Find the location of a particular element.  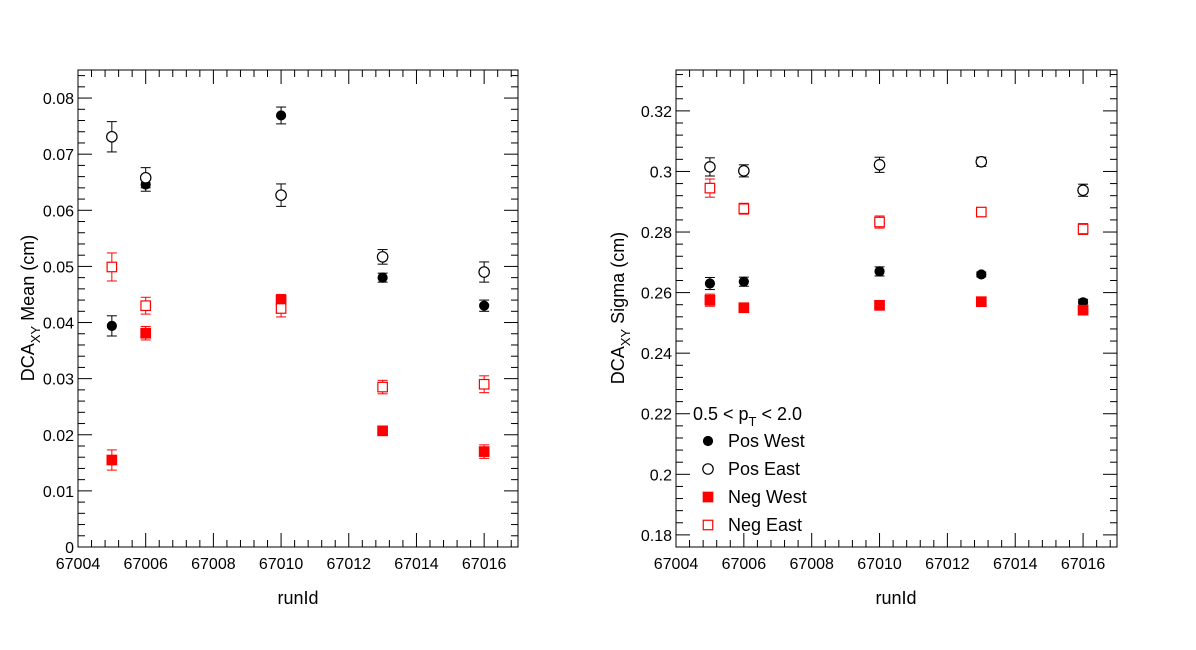

sigma-data-points is located at coordinates (896, 235).